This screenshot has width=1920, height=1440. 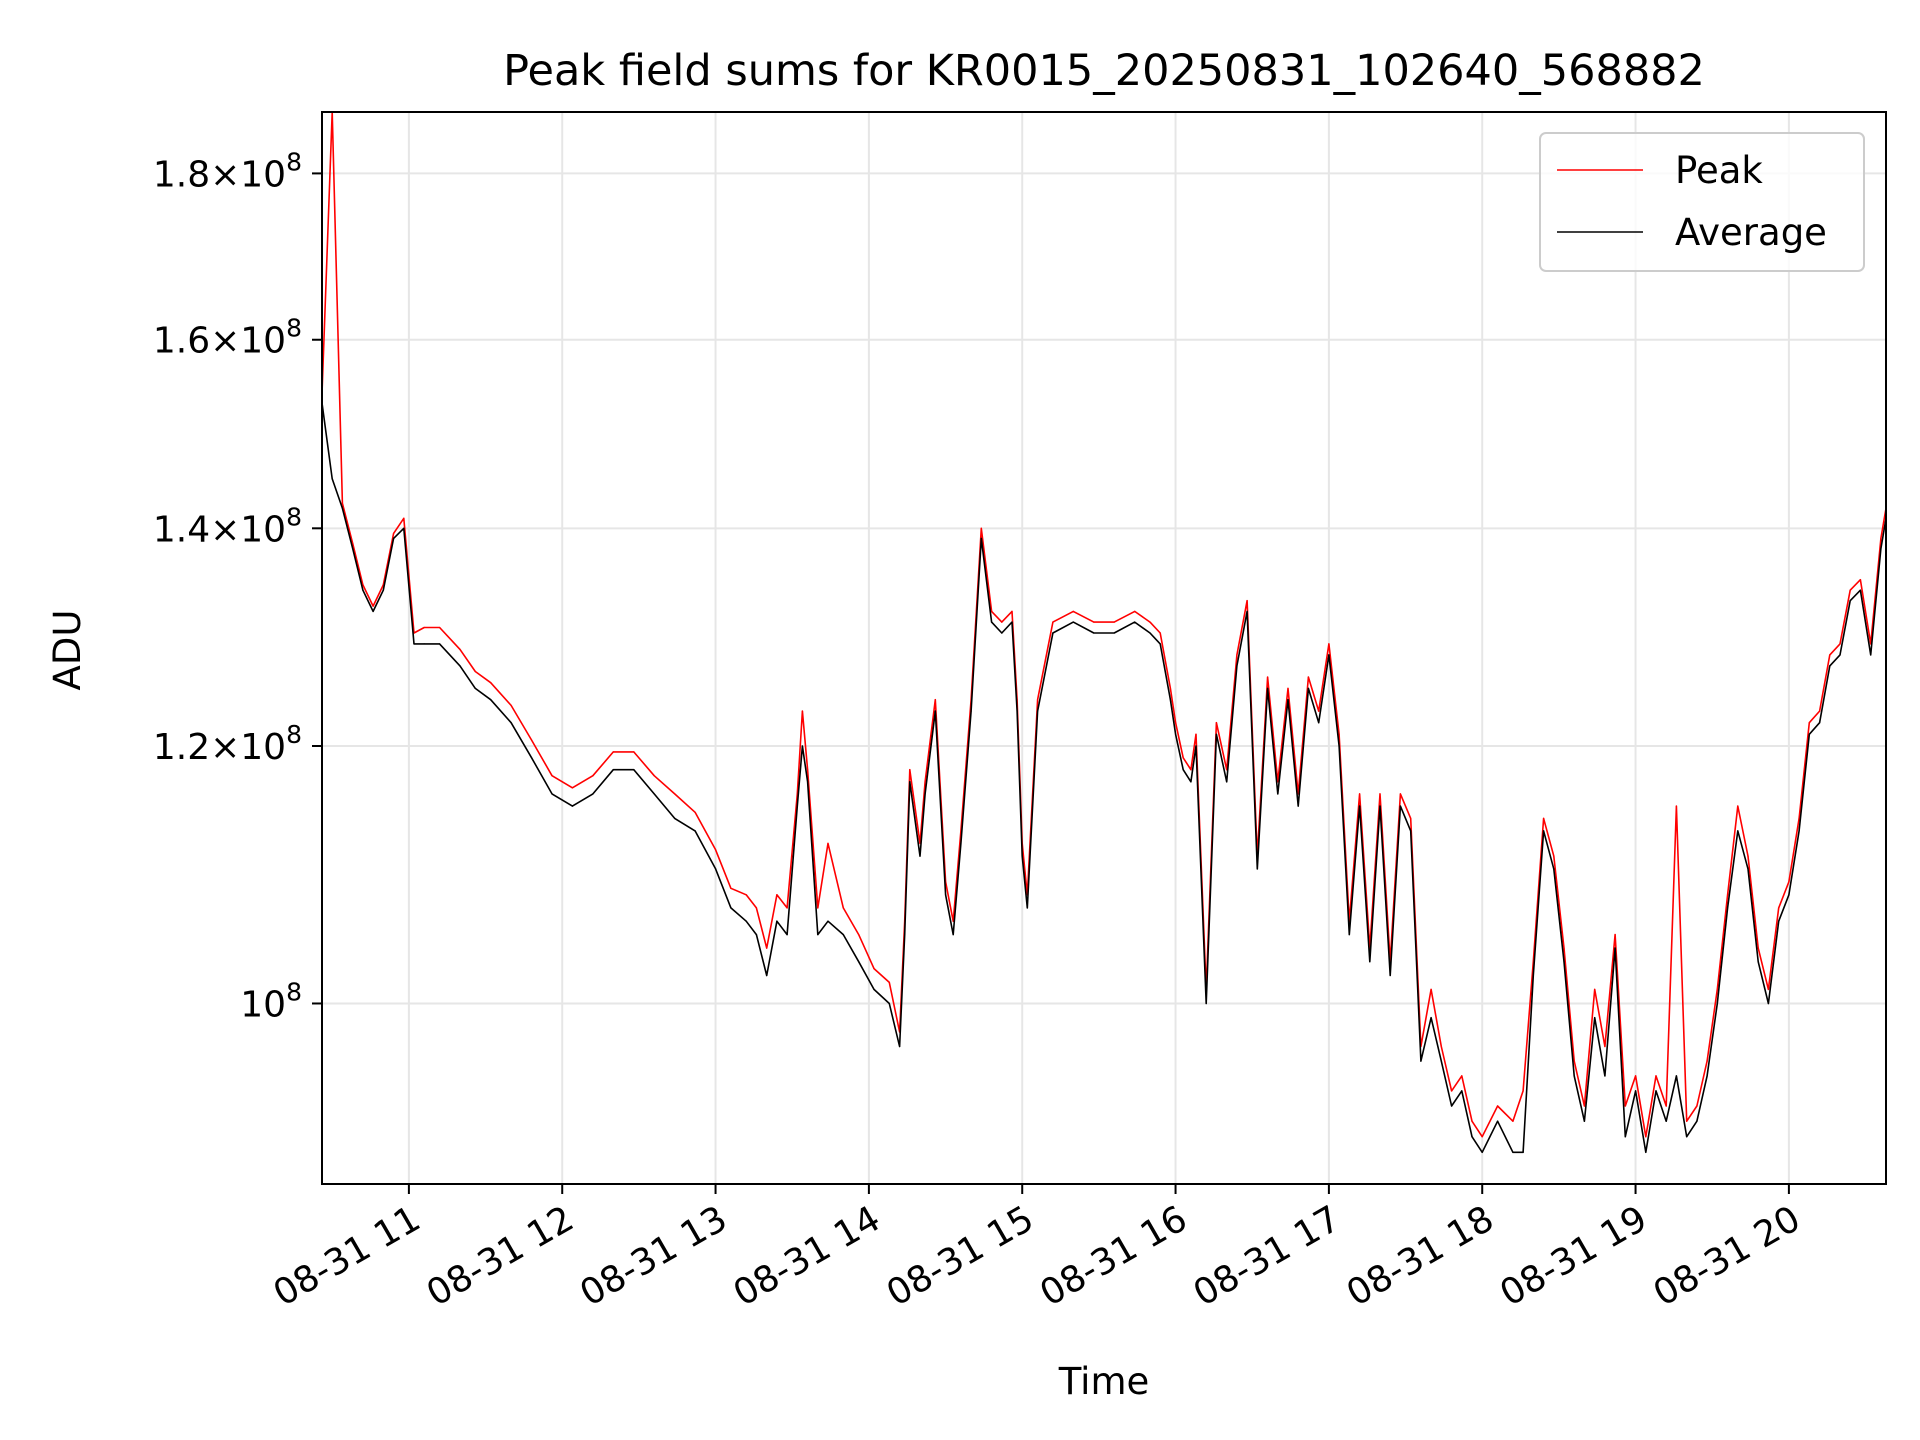 What do you see at coordinates (1719, 170) in the screenshot?
I see `legend-label-peak: Peak` at bounding box center [1719, 170].